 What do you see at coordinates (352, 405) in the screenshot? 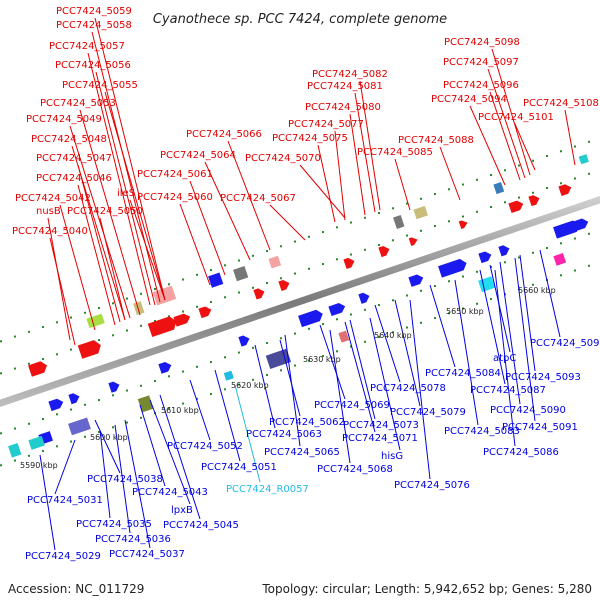
I see `gene-label: PCC7424_5069` at bounding box center [352, 405].